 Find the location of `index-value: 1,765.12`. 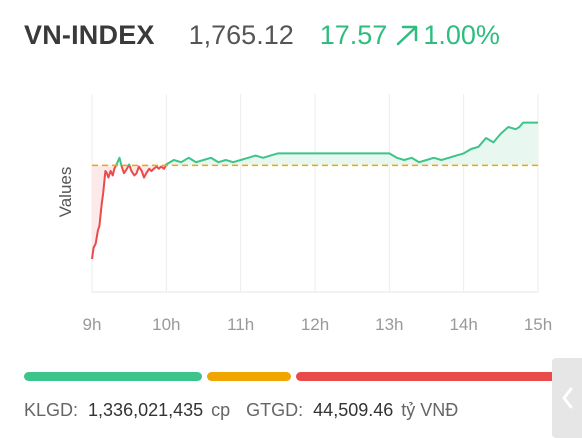

index-value: 1,765.12 is located at coordinates (241, 35).